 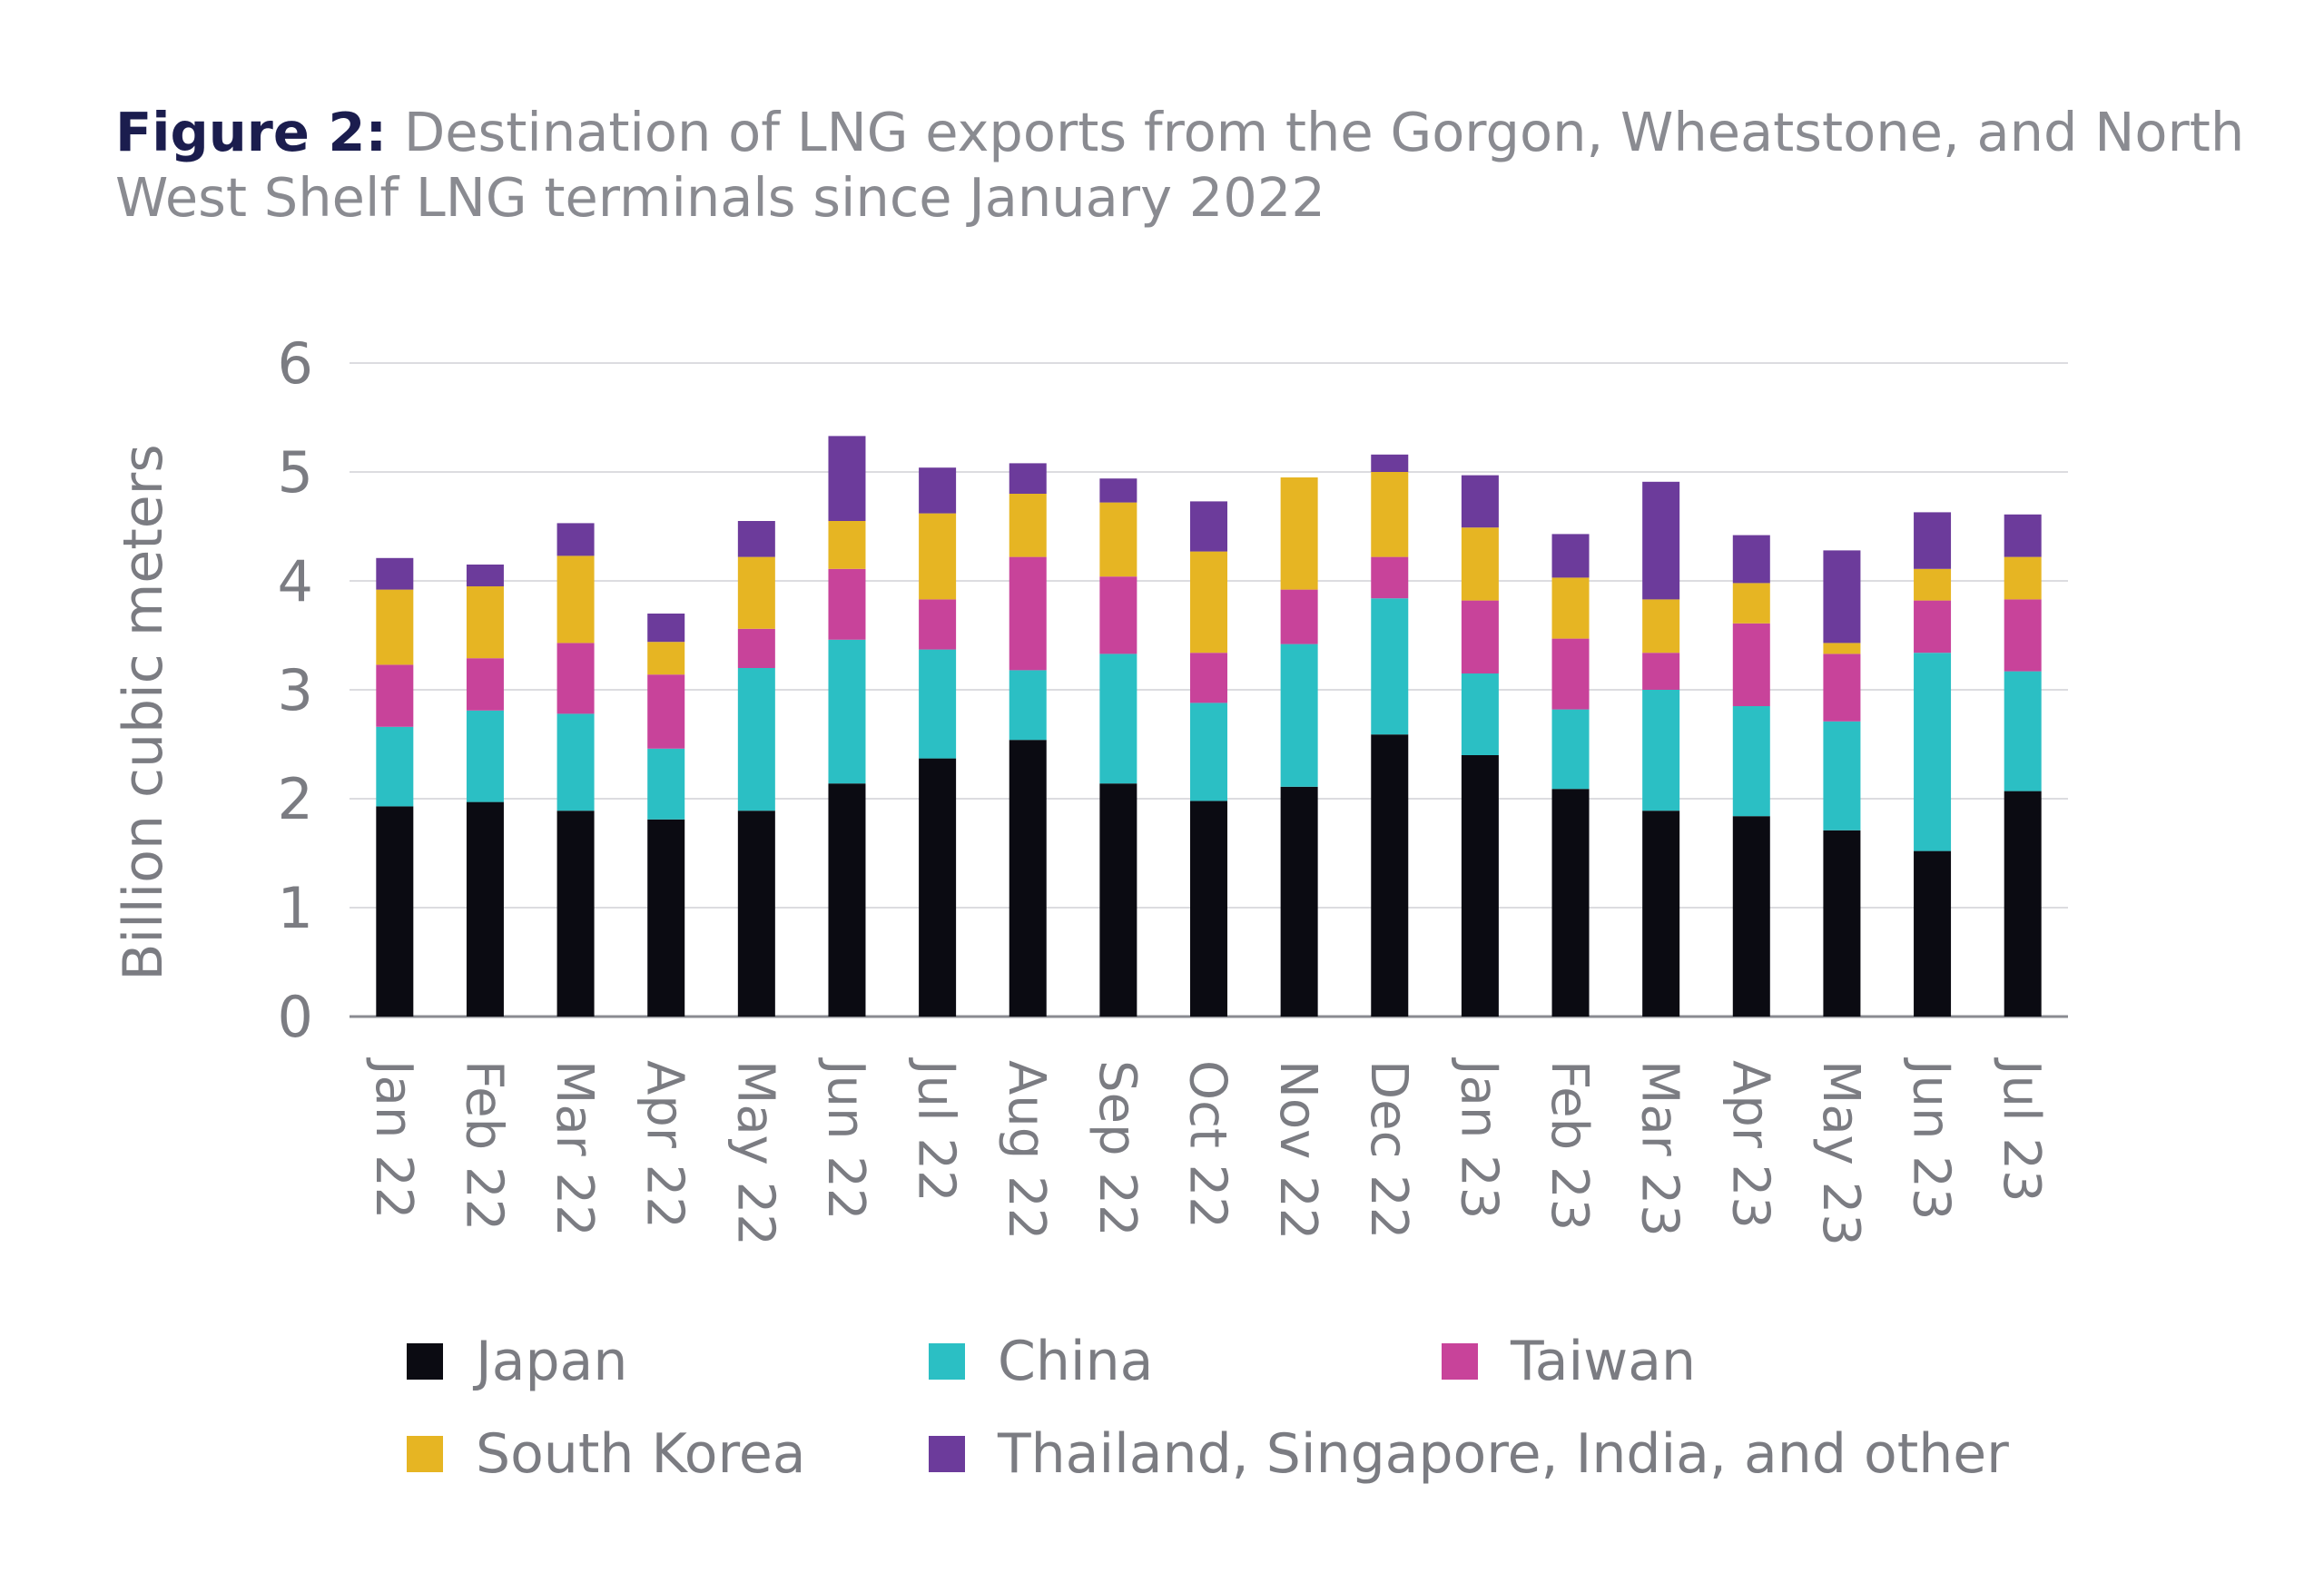 What do you see at coordinates (1076, 1361) in the screenshot?
I see `legend-label: China` at bounding box center [1076, 1361].